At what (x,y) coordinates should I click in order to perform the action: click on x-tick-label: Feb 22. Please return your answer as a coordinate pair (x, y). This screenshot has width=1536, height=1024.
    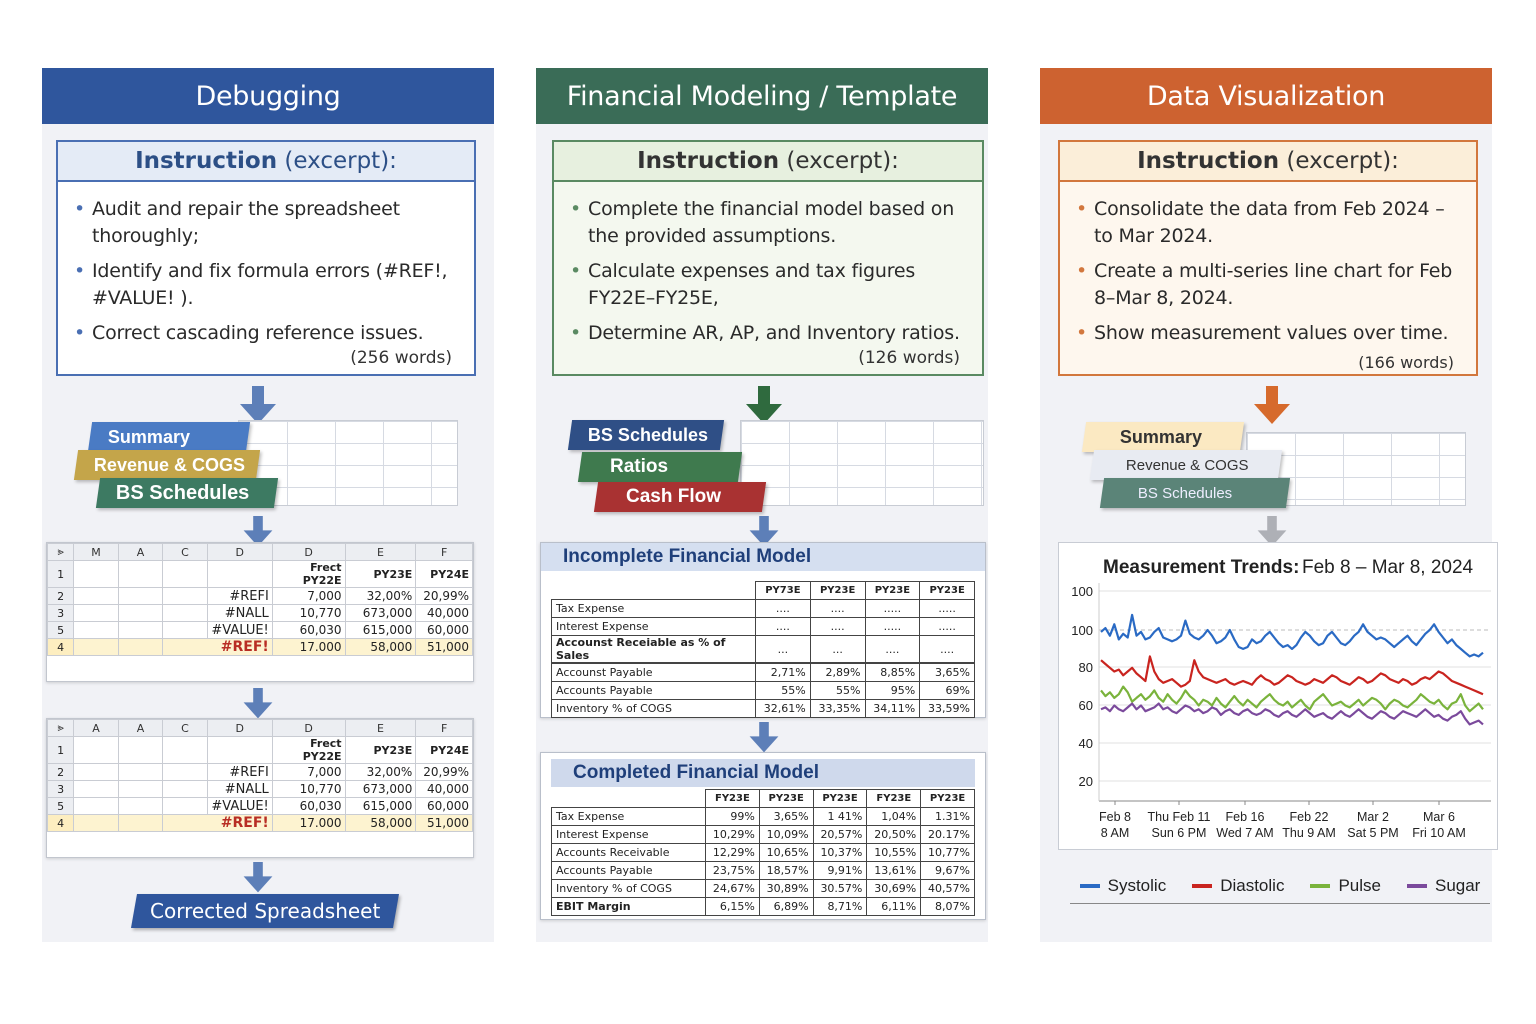
    Looking at the image, I should click on (1309, 817).